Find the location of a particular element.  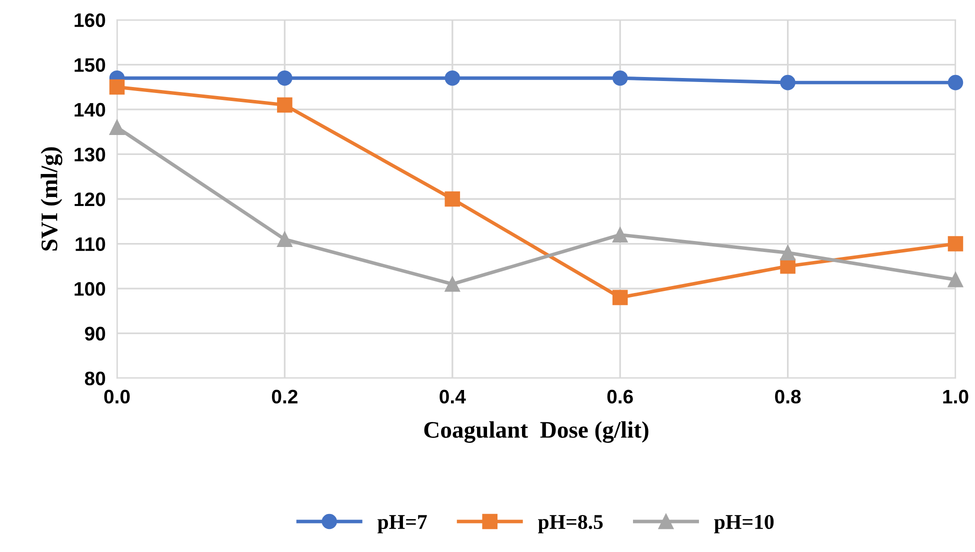

y-tick-label: 90 is located at coordinates (95, 333).